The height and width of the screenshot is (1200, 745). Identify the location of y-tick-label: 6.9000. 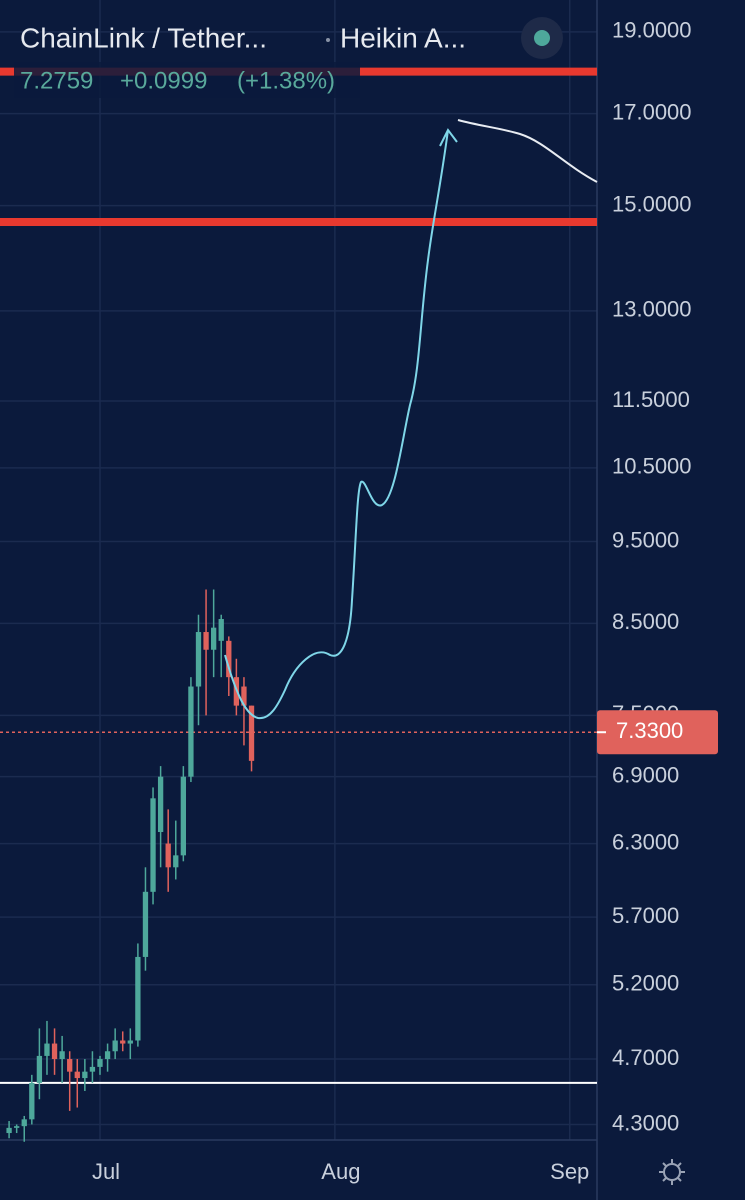
(645, 774).